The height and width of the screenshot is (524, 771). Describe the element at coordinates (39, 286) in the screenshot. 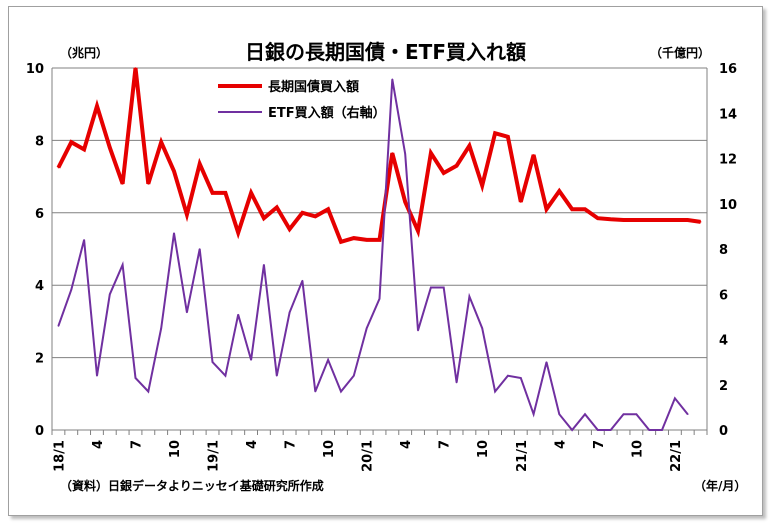

I see `left-tick-label: 4` at that location.